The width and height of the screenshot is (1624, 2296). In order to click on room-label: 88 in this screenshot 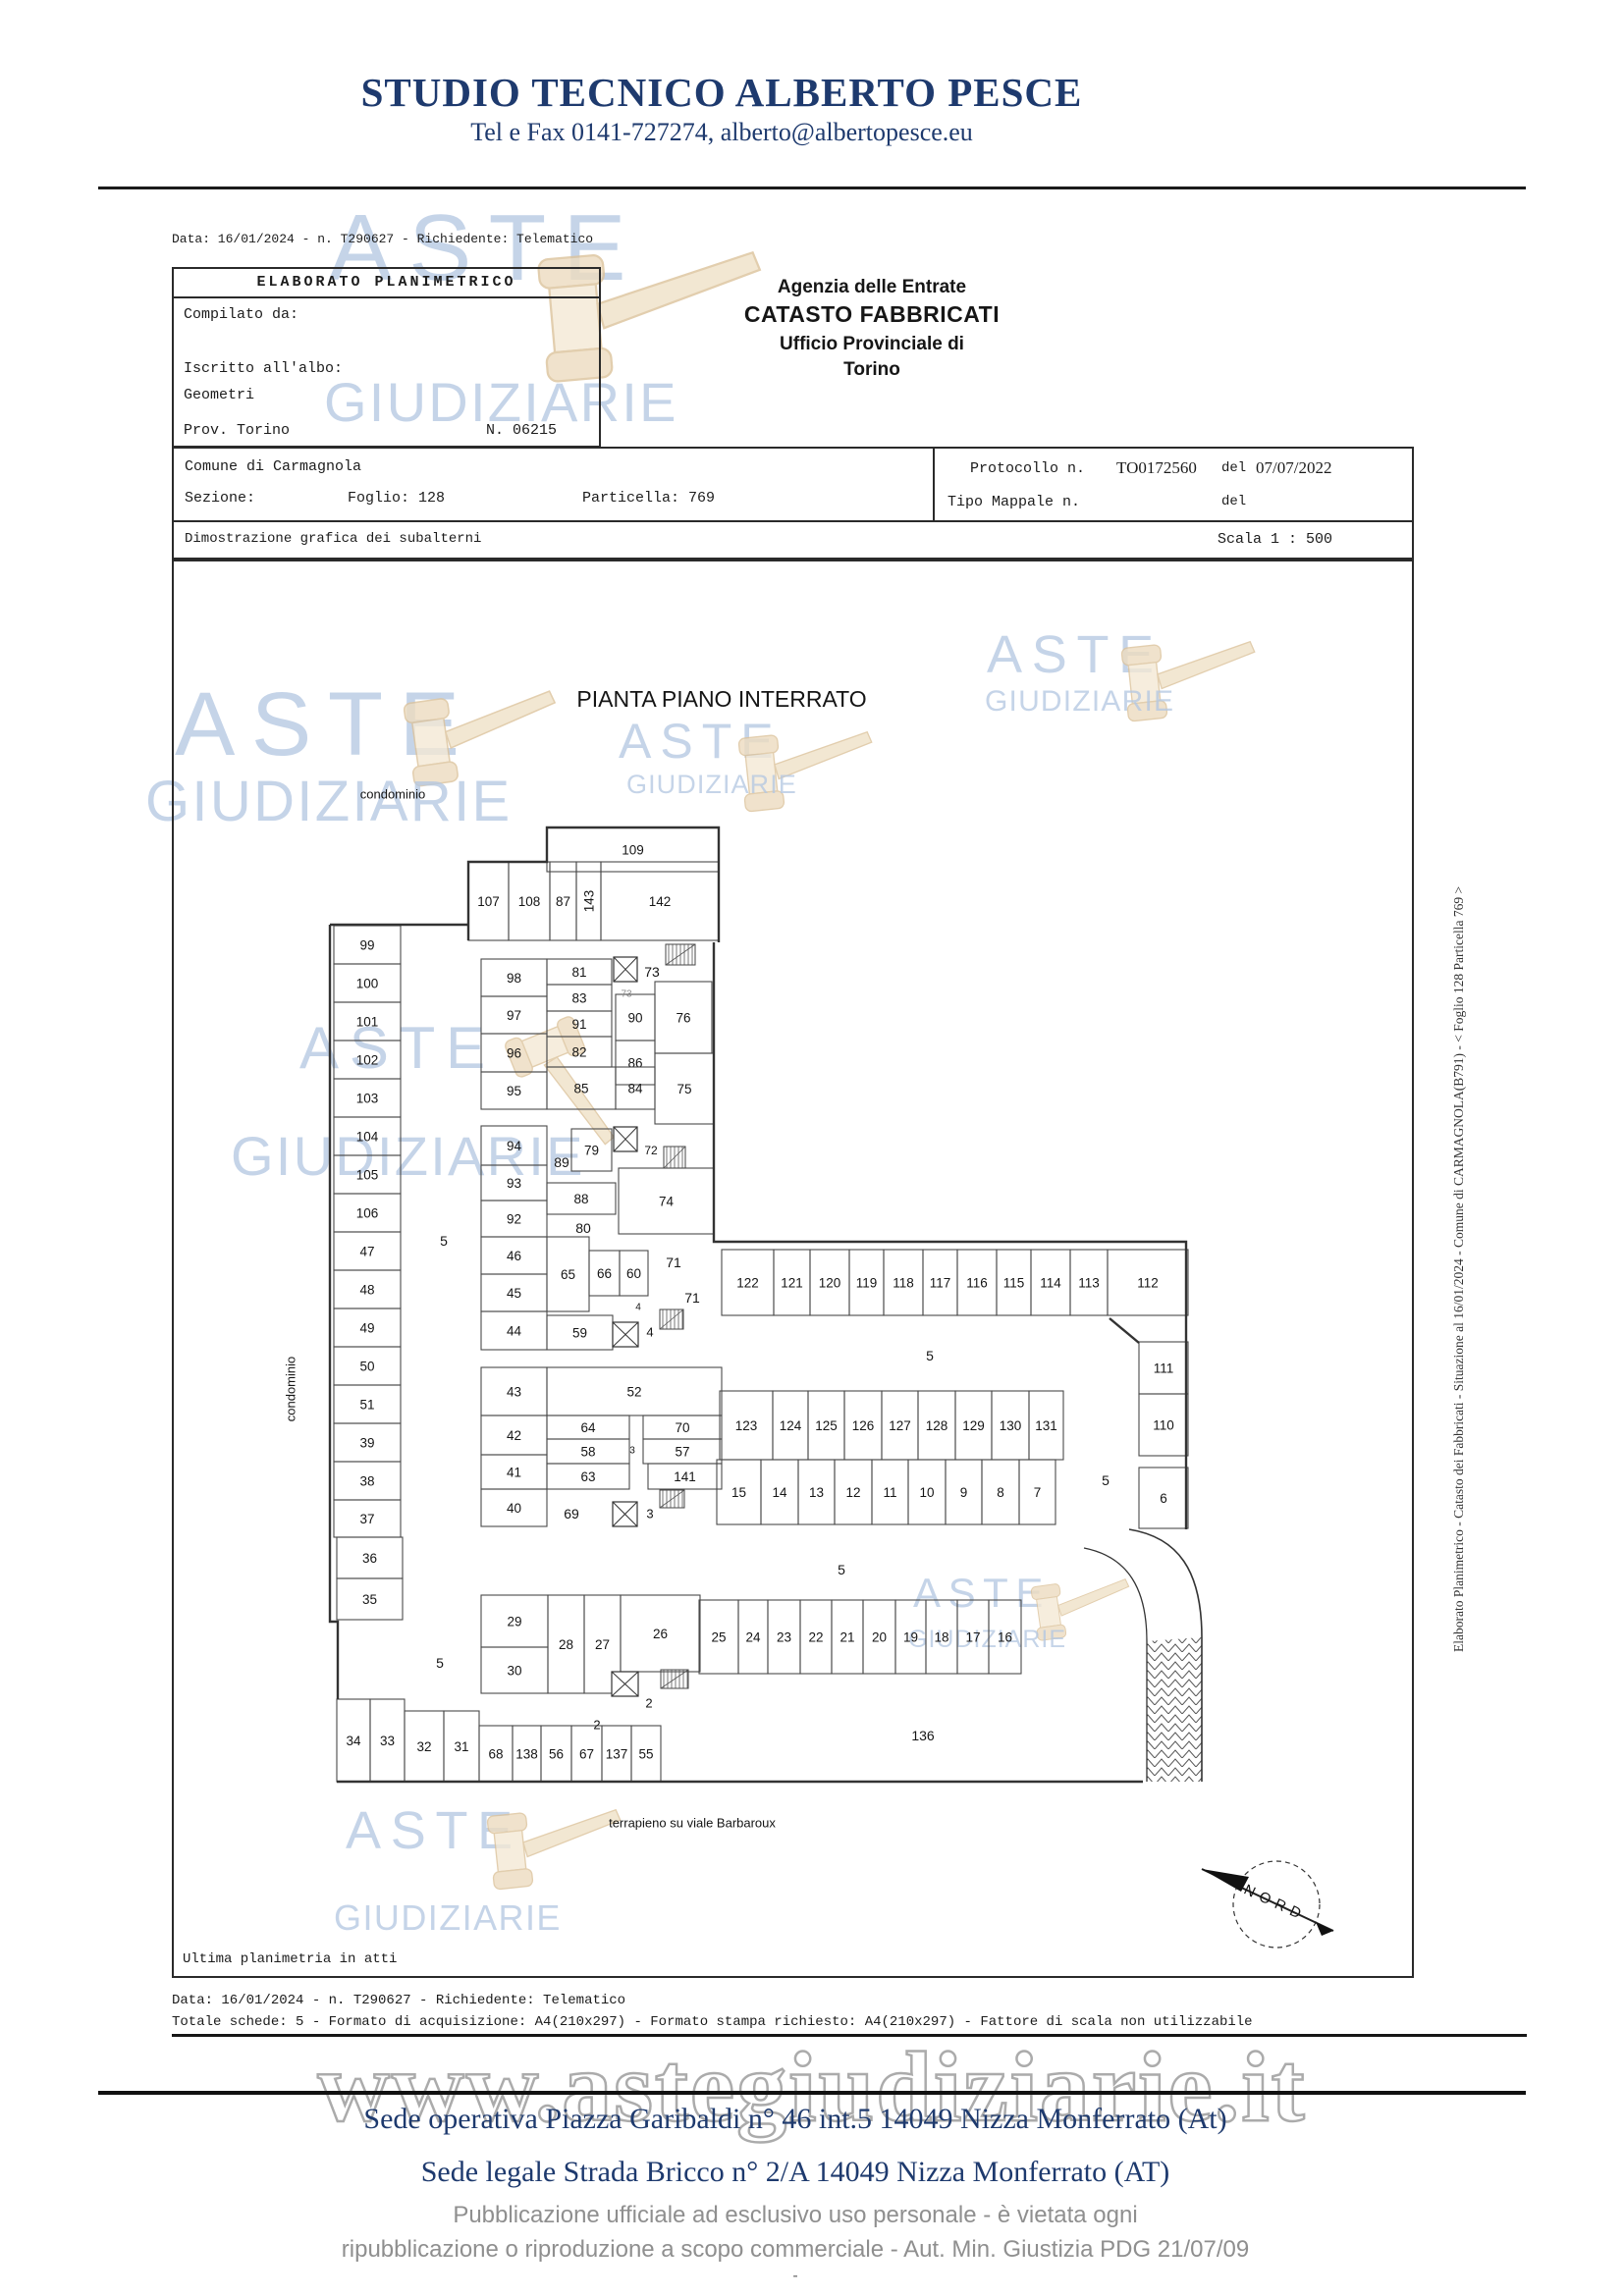, I will do `click(580, 1199)`.